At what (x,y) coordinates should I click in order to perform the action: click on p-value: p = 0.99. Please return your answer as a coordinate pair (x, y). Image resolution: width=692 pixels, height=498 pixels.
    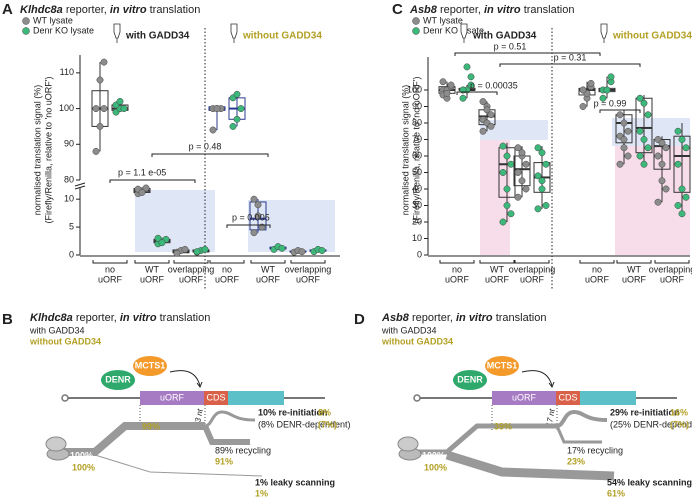
    Looking at the image, I should click on (610, 103).